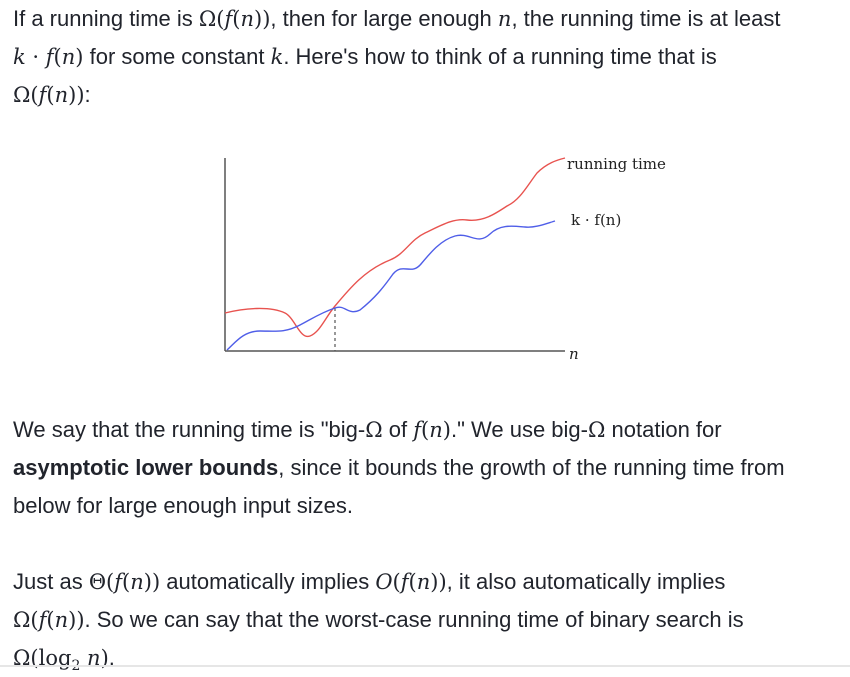 This screenshot has width=850, height=677. Describe the element at coordinates (425, 666) in the screenshot. I see `bottom-divider` at that location.